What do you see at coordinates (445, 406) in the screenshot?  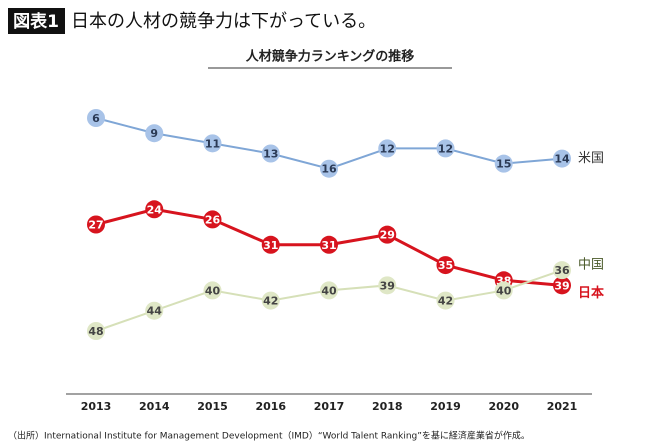 I see `x-tick-label: 2019` at bounding box center [445, 406].